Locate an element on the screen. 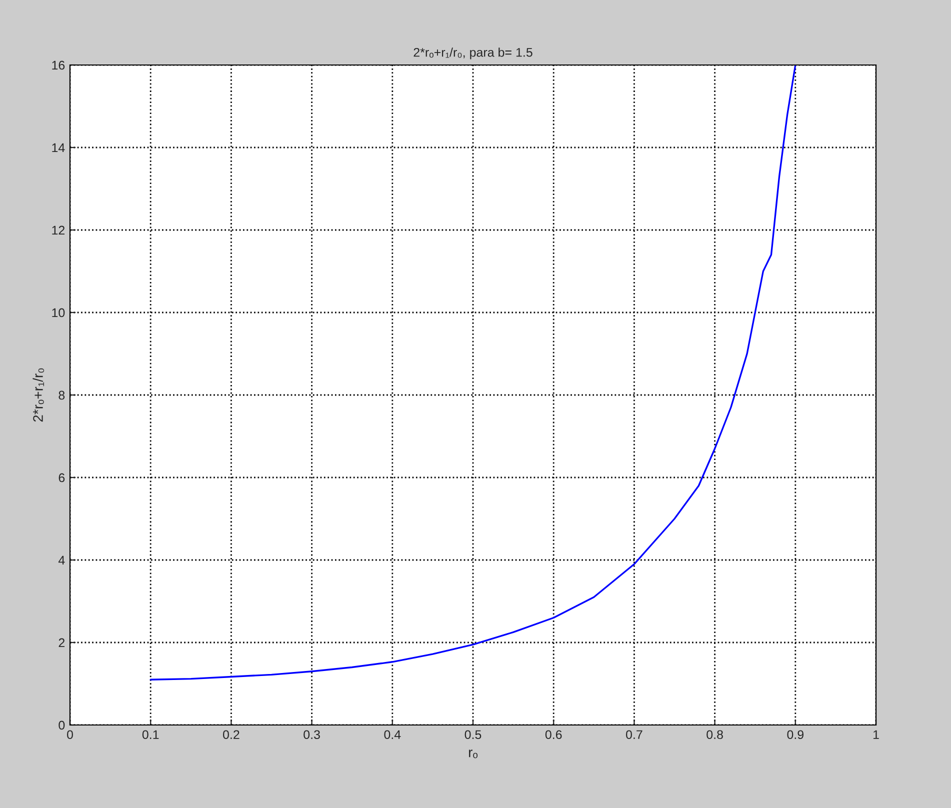 The width and height of the screenshot is (951, 808). x-tick-label: 0.7 is located at coordinates (634, 735).